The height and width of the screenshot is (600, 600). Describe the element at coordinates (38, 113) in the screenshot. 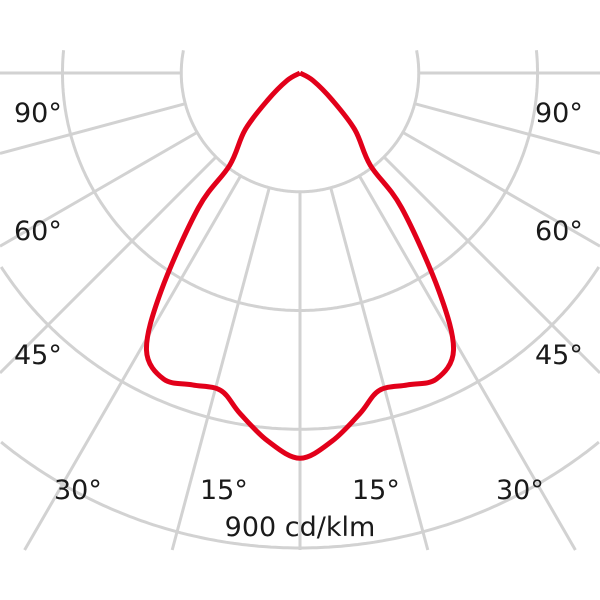

I see `angle-label-left-90: 90°` at that location.